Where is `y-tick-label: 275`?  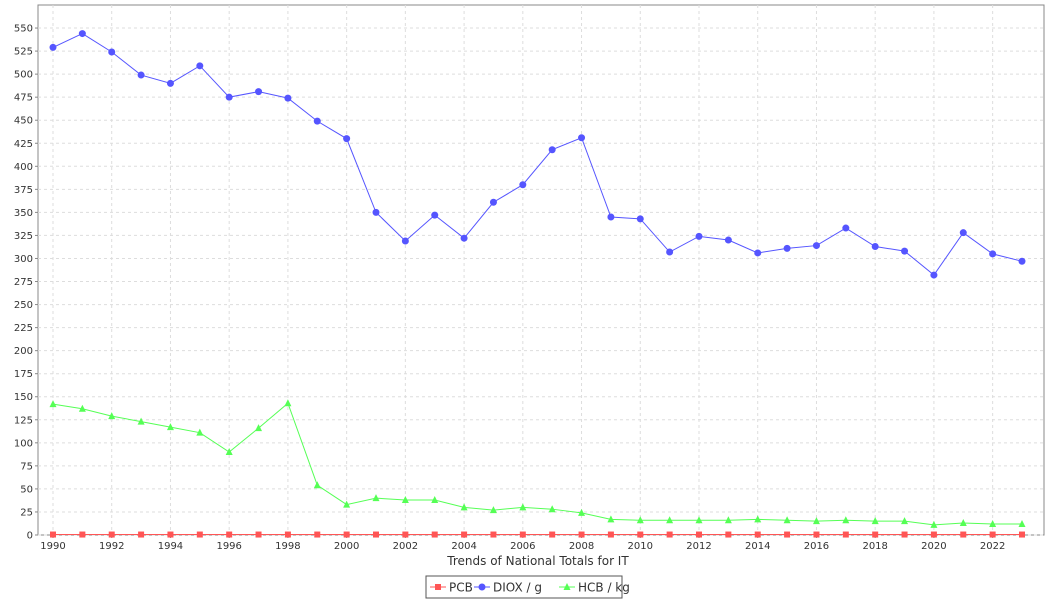 y-tick-label: 275 is located at coordinates (23, 282).